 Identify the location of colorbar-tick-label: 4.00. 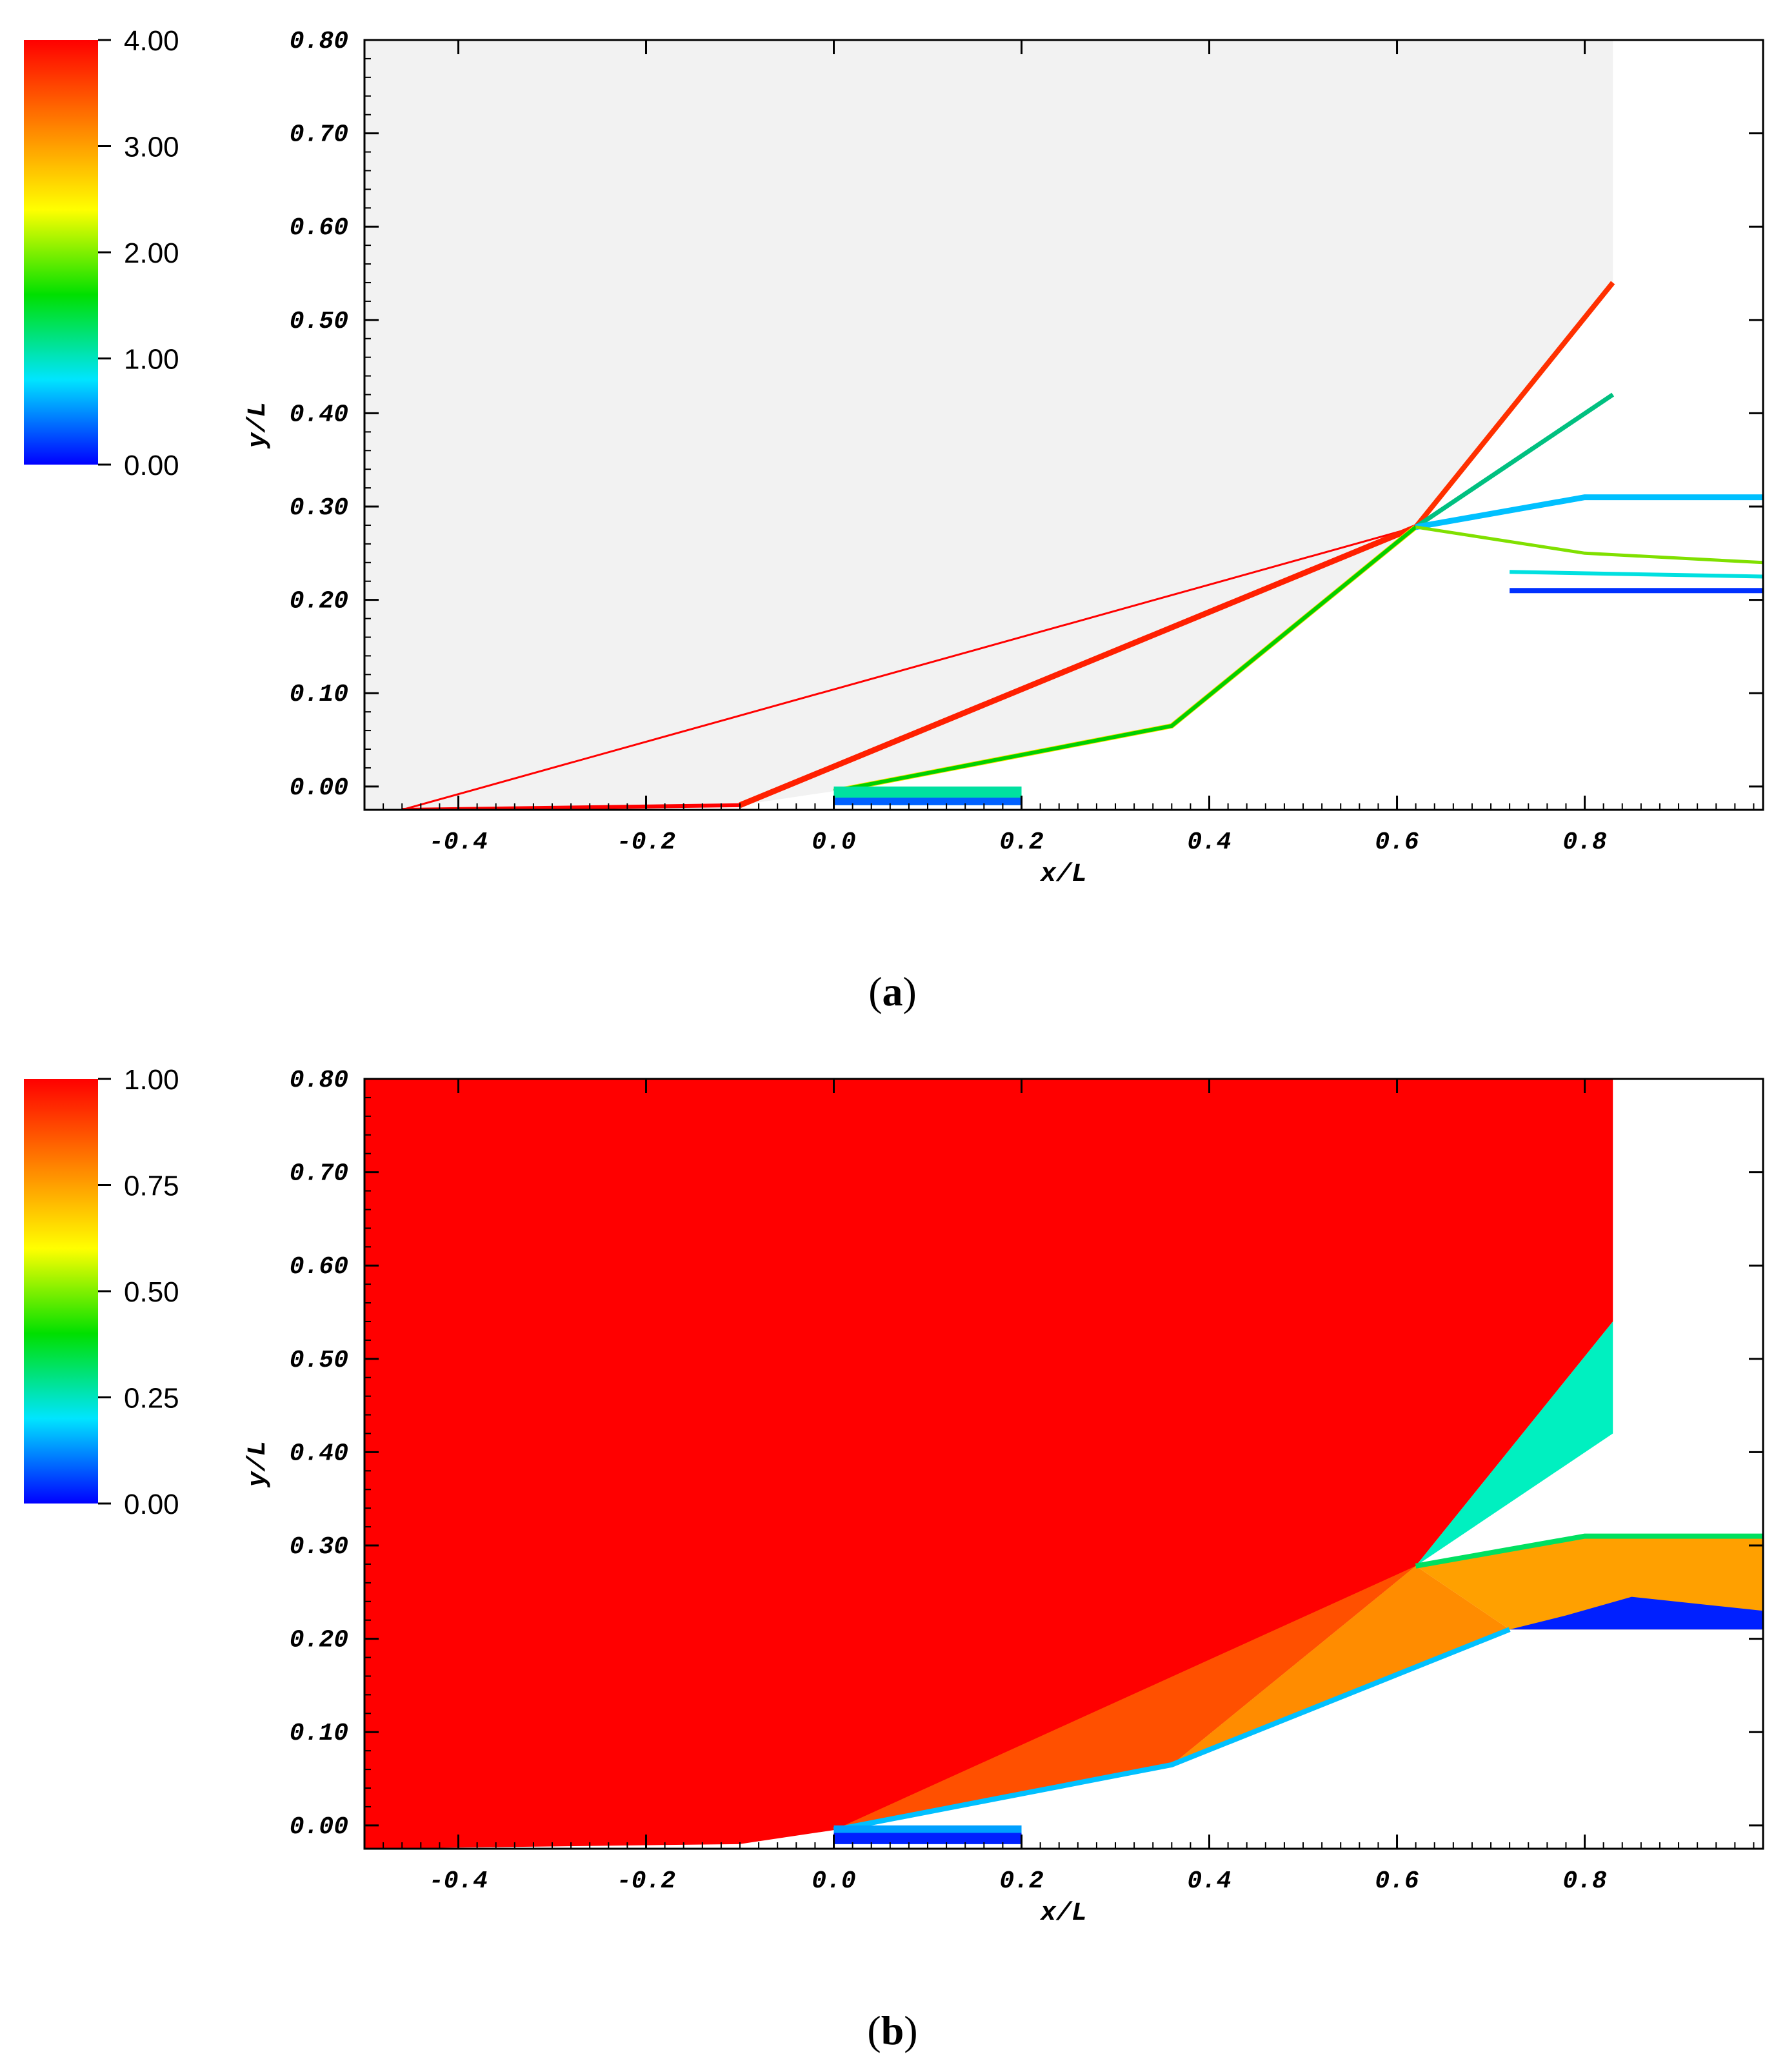
(151, 41).